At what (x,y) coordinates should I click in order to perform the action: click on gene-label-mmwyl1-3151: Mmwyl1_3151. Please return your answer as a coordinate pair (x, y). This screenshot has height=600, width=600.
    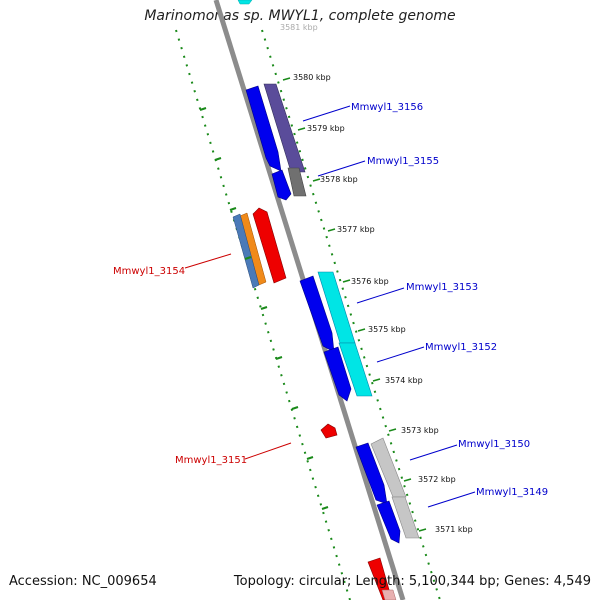
    Looking at the image, I should click on (211, 460).